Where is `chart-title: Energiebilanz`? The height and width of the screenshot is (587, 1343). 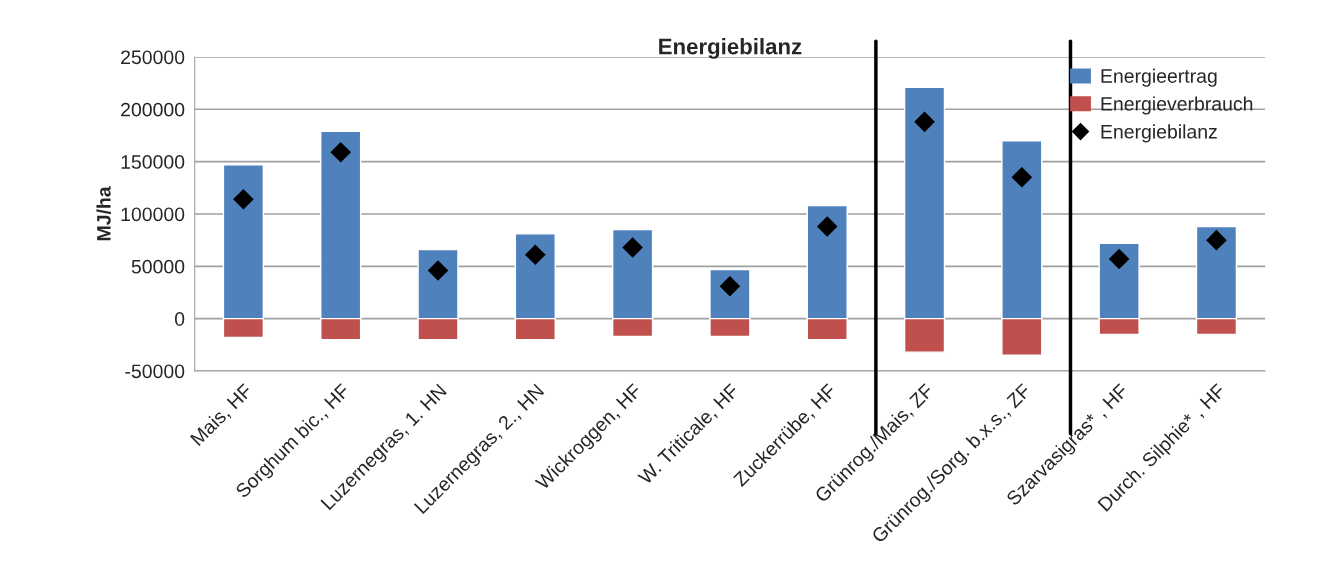 chart-title: Energiebilanz is located at coordinates (730, 48).